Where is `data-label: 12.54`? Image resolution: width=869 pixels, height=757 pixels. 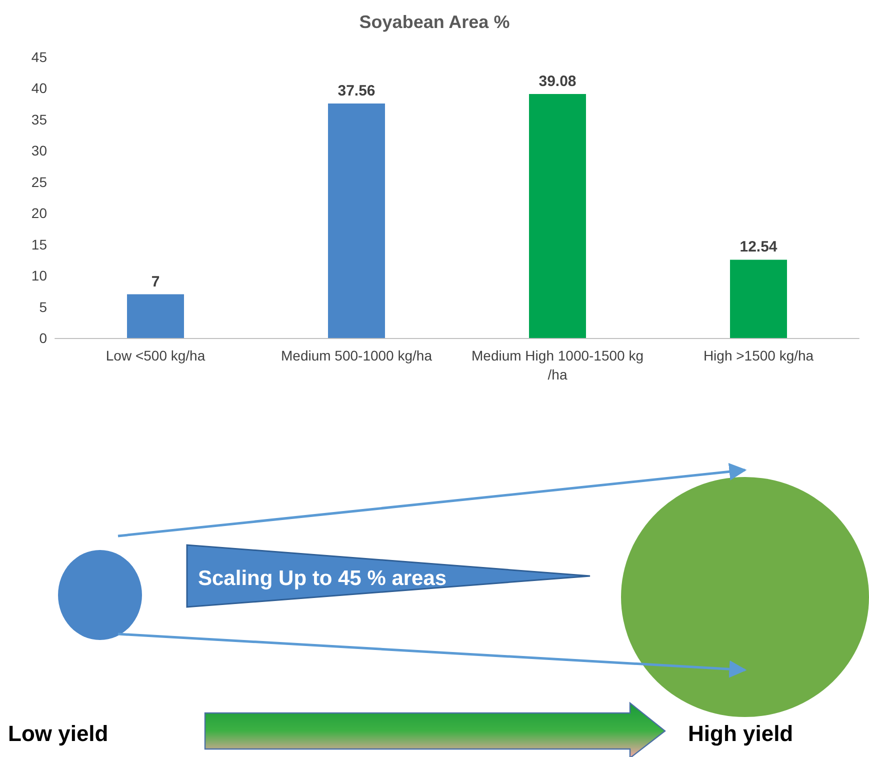 data-label: 12.54 is located at coordinates (759, 247).